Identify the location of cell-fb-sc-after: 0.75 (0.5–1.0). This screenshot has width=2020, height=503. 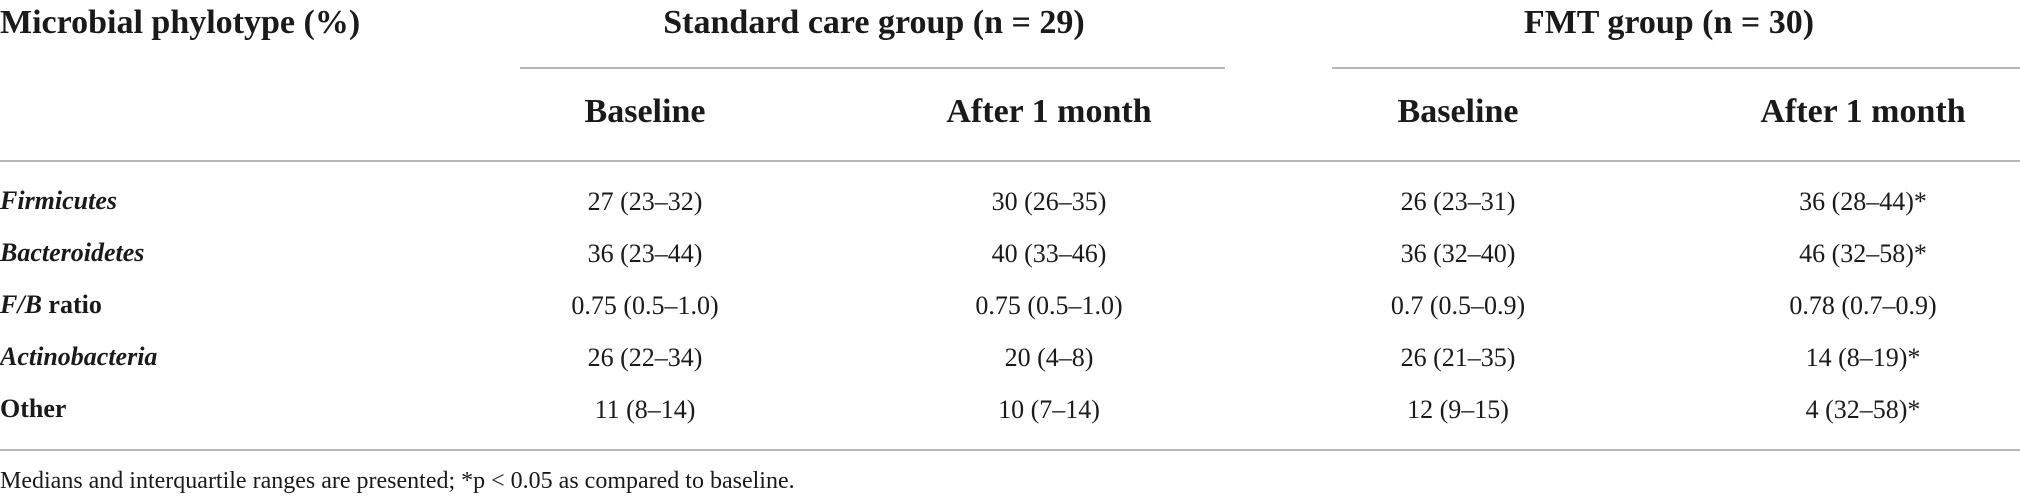
(1049, 305).